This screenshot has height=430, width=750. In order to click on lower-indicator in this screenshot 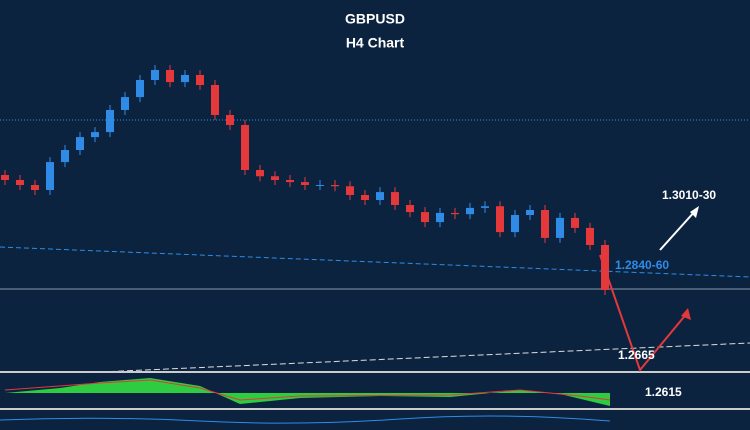, I will do `click(305, 419)`.